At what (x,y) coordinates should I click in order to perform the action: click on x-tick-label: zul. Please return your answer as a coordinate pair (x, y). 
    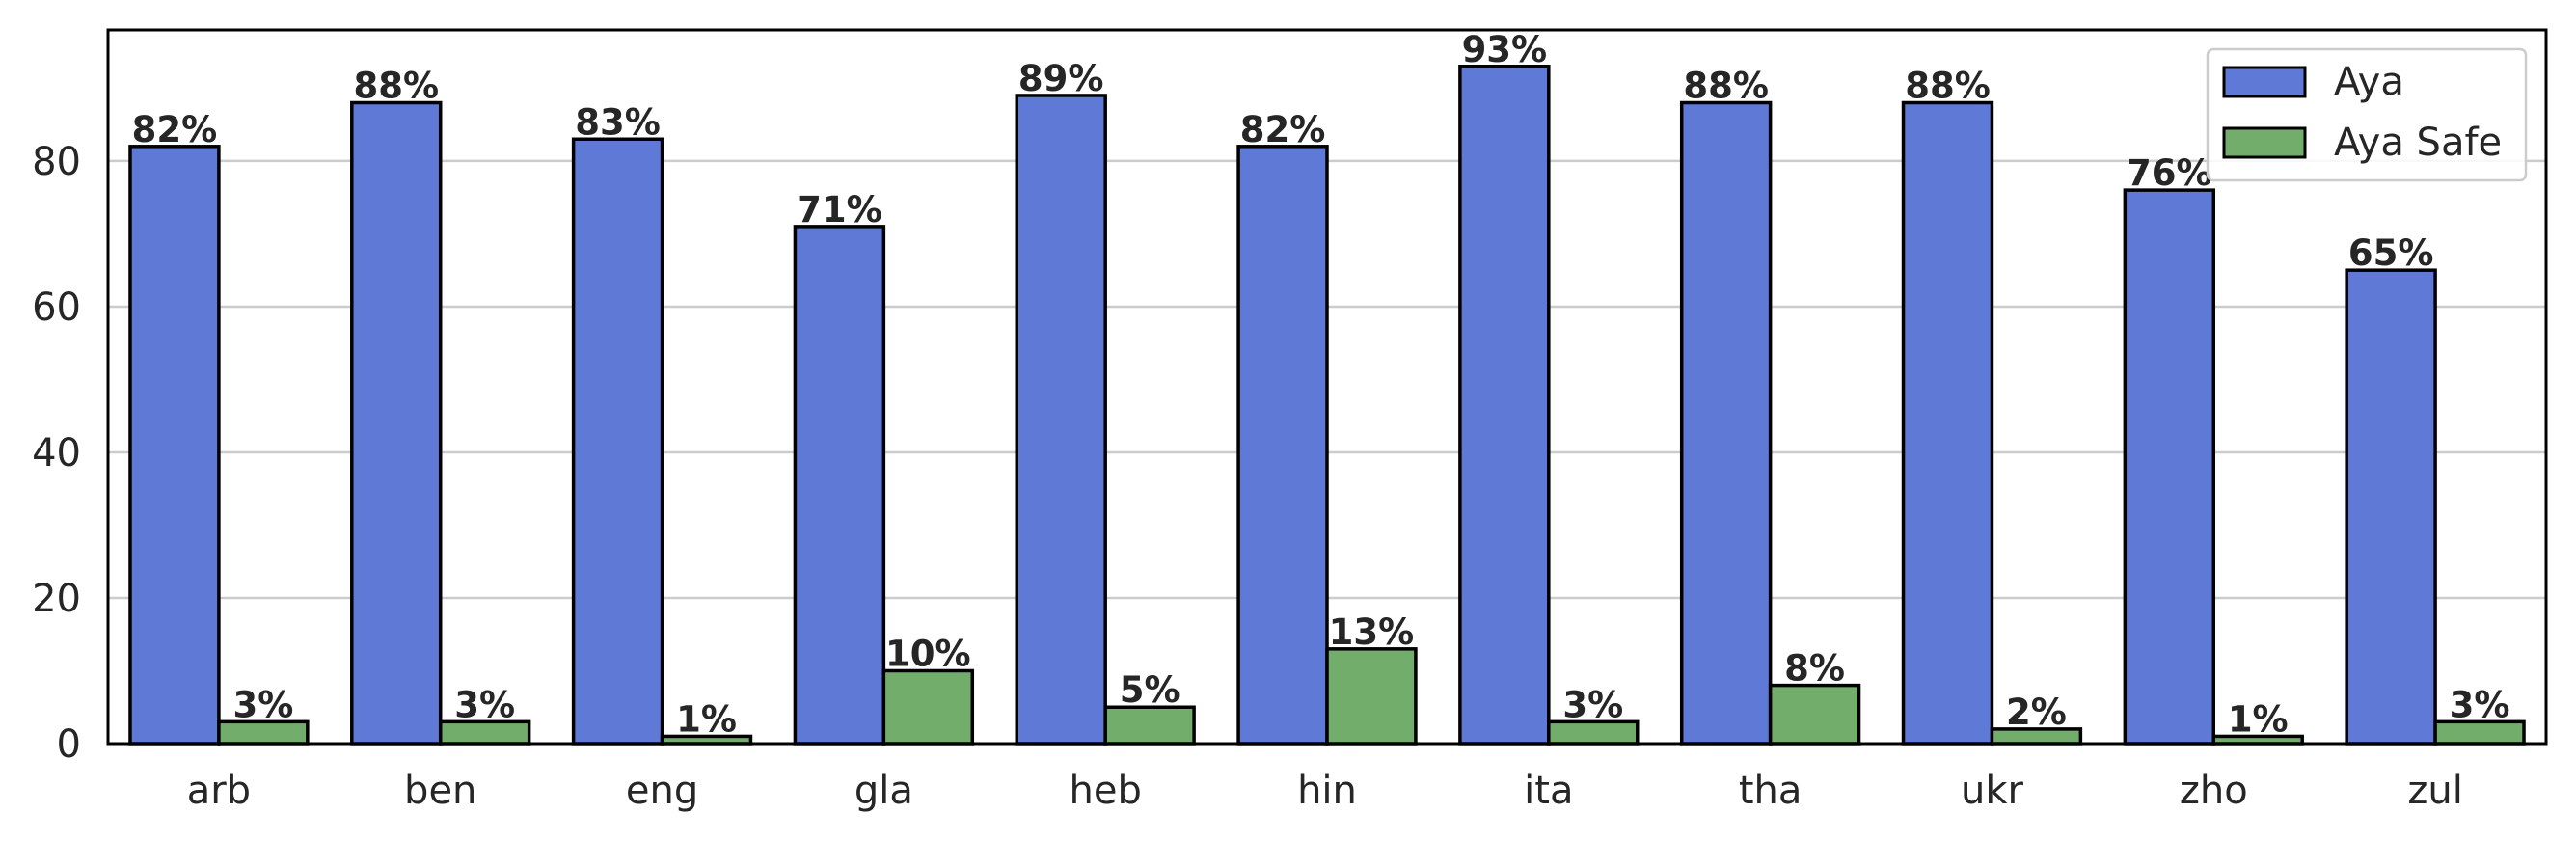
    Looking at the image, I should click on (2434, 791).